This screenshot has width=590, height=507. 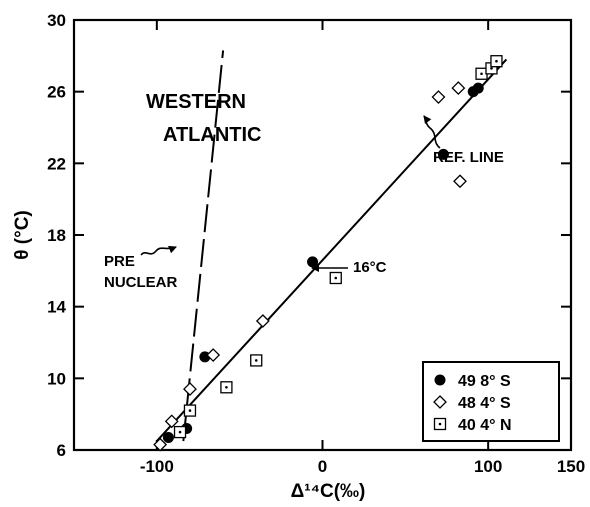 What do you see at coordinates (56, 163) in the screenshot?
I see `y-tick-label: 22` at bounding box center [56, 163].